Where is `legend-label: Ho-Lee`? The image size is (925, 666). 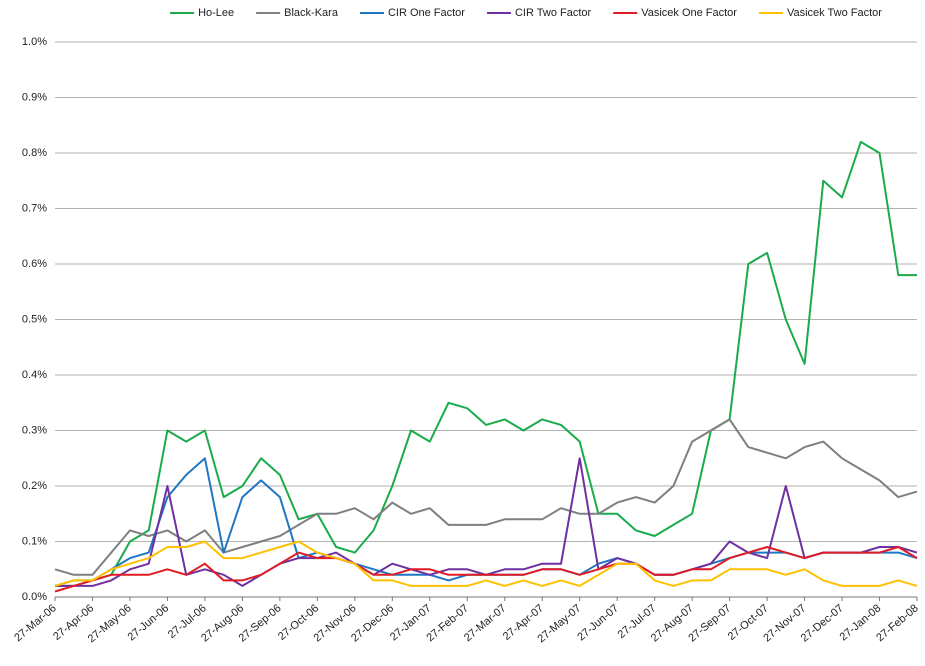 legend-label: Ho-Lee is located at coordinates (216, 13).